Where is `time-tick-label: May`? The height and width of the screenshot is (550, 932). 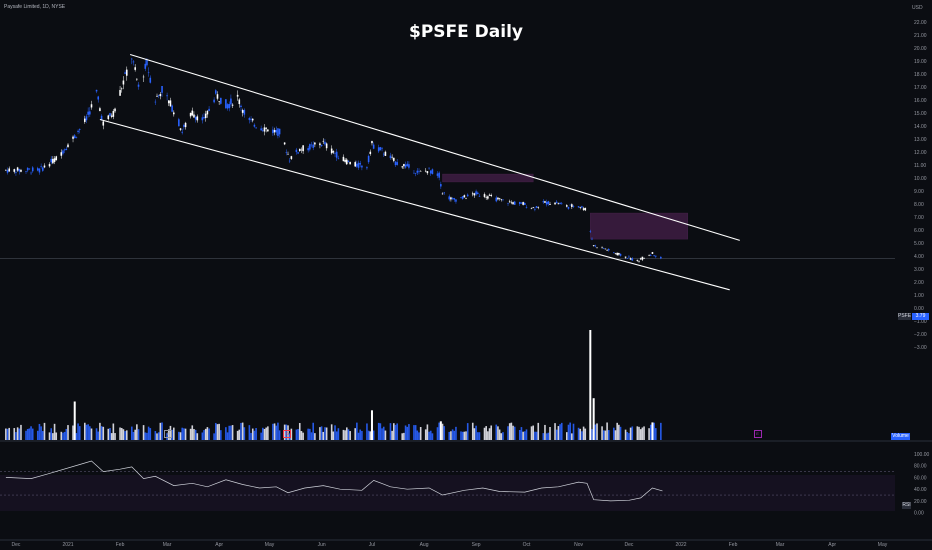
time-tick-label: May is located at coordinates (270, 545).